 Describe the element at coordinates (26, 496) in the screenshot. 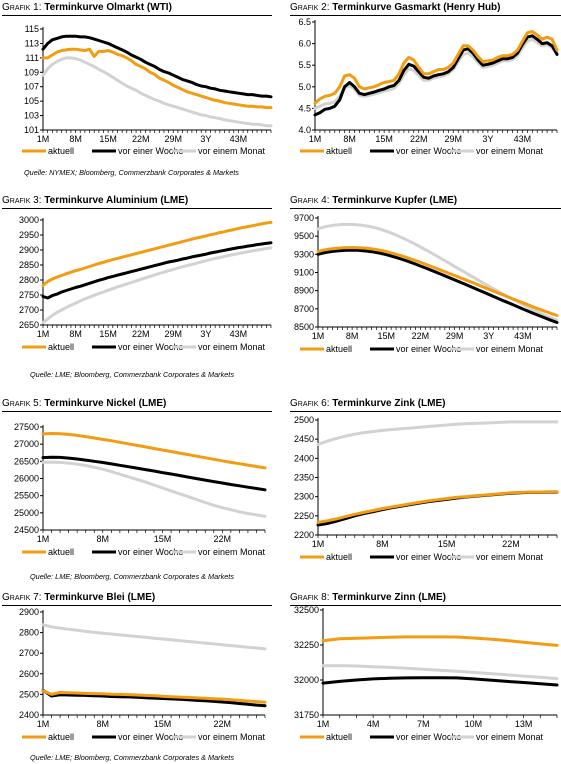

I see `y-tick-label: 25500` at that location.